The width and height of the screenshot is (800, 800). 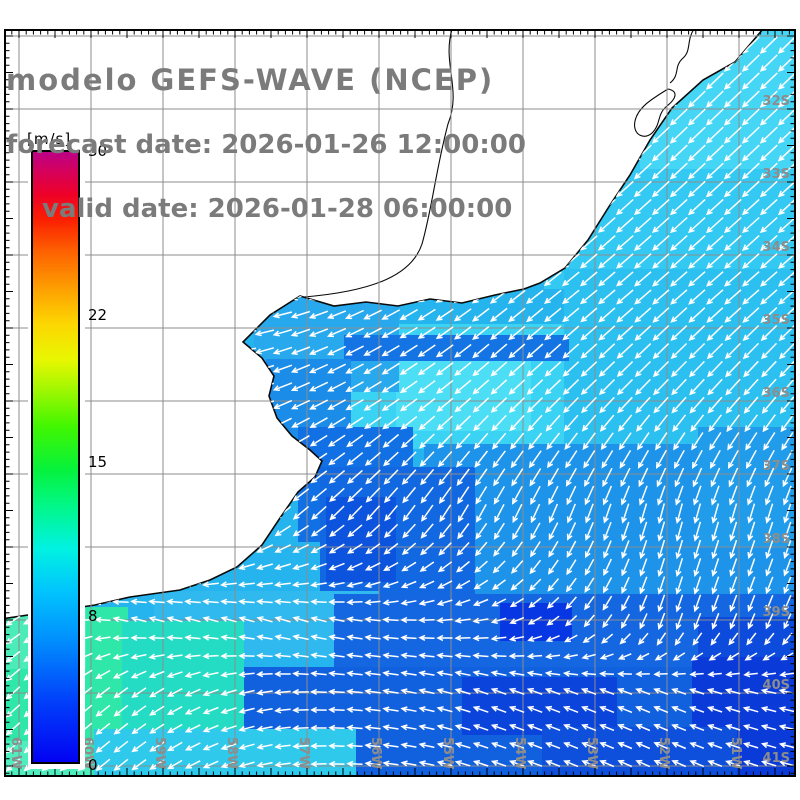 I want to click on forecast-date: forecast date: 2026-01-26 12:00:00, so click(x=266, y=145).